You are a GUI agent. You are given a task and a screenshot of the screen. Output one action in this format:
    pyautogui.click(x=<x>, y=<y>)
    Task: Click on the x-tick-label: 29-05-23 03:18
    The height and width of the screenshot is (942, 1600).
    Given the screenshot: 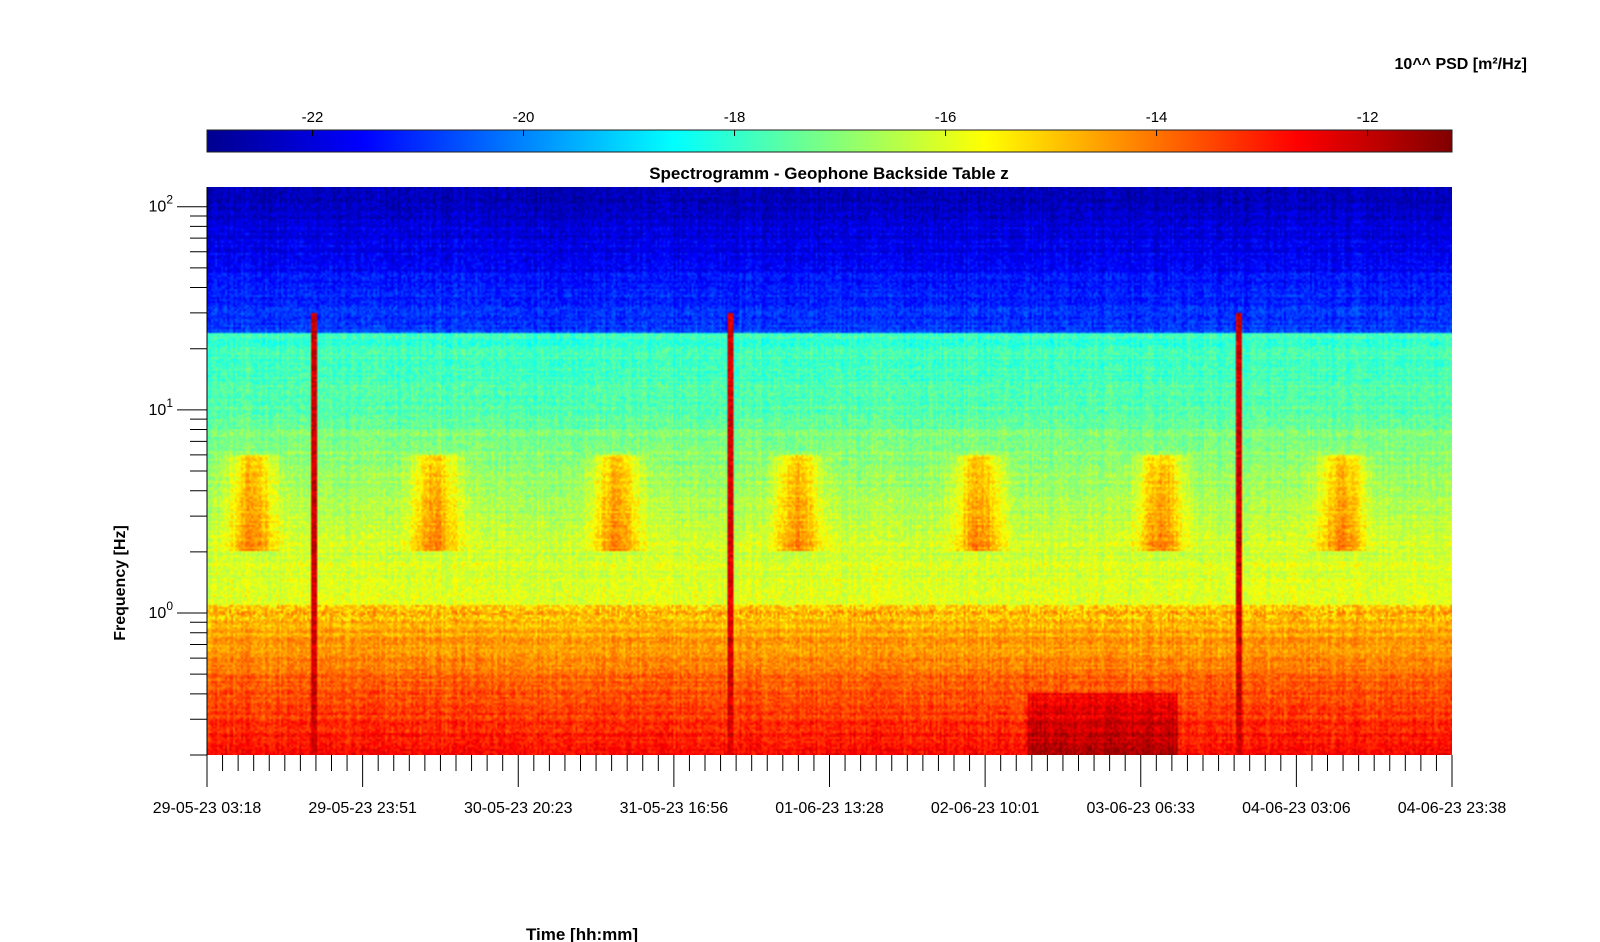 What is the action you would take?
    pyautogui.click(x=207, y=808)
    